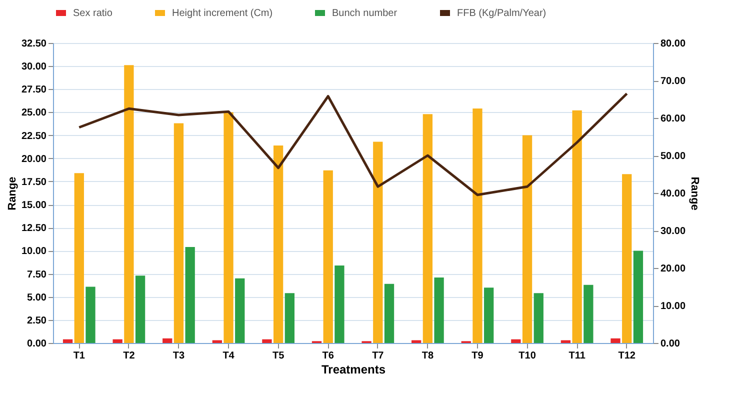  Describe the element at coordinates (34, 228) in the screenshot. I see `y-tick-label: 12.50` at that location.